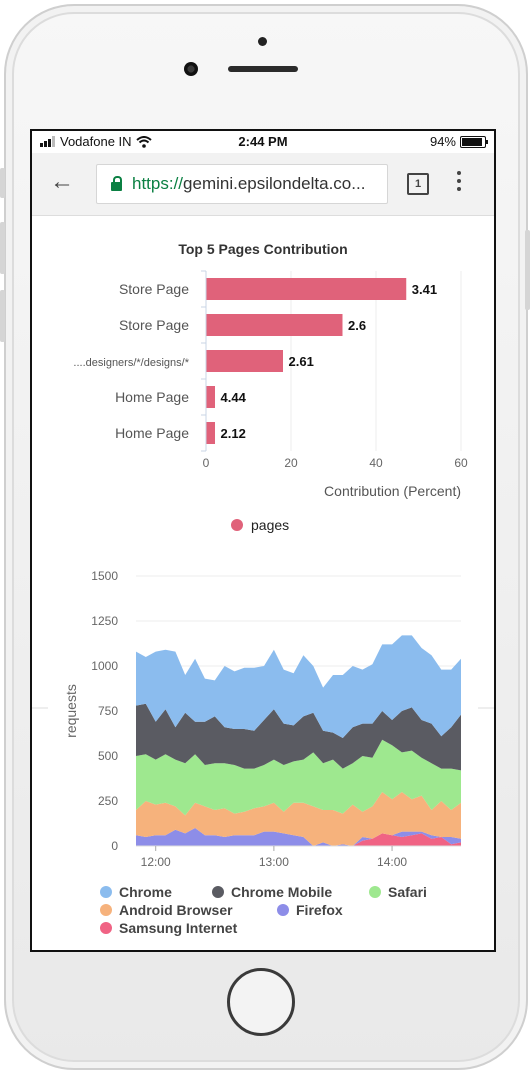 The height and width of the screenshot is (1072, 532). I want to click on area-y-tick-label: 250, so click(108, 801).